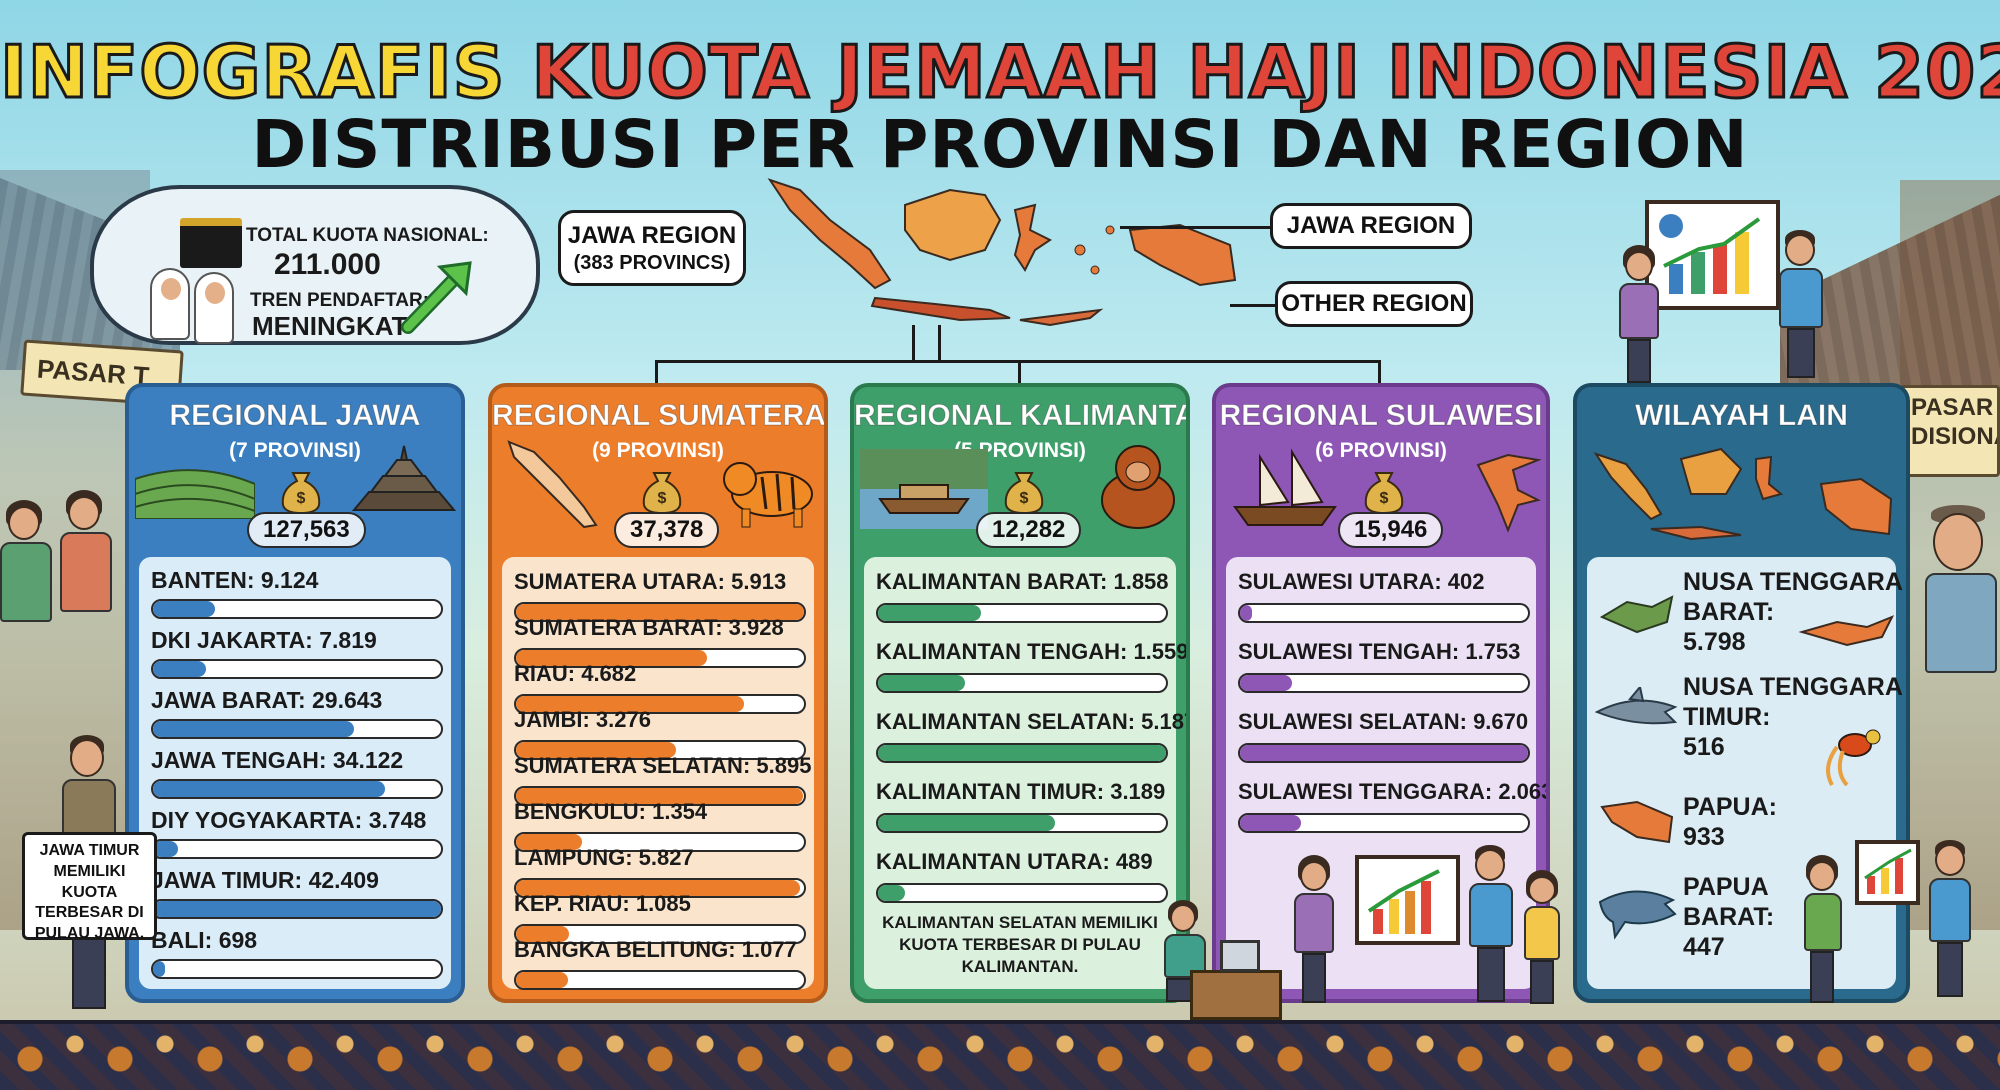 This screenshot has height=1090, width=2000. Describe the element at coordinates (655, 949) in the screenshot. I see `province-label: BANGKA BELITUNG: 1.077` at that location.